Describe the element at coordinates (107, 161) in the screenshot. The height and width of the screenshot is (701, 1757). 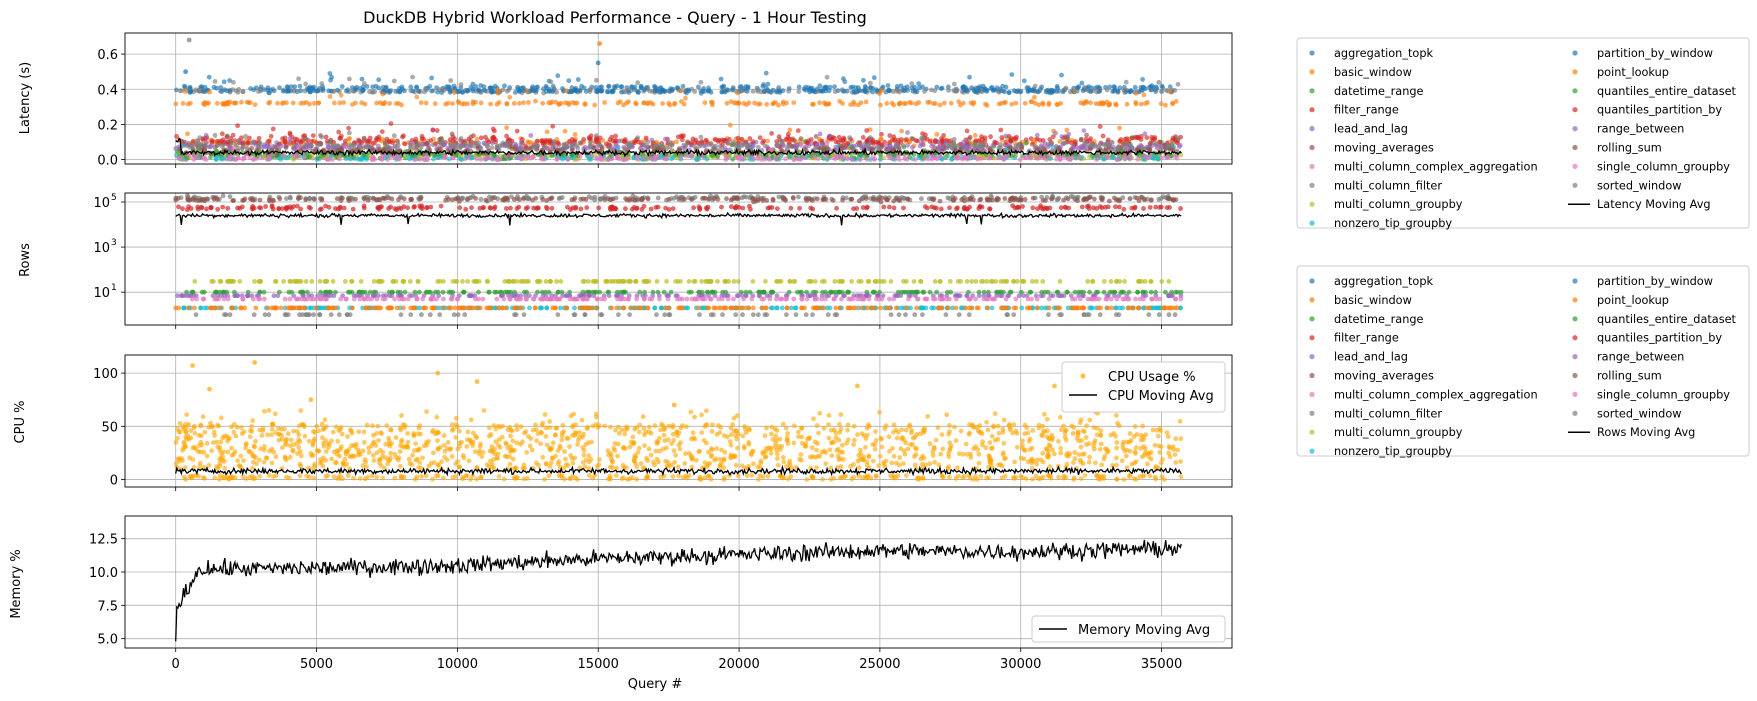
I see `y-tick-label: 0.0` at that location.